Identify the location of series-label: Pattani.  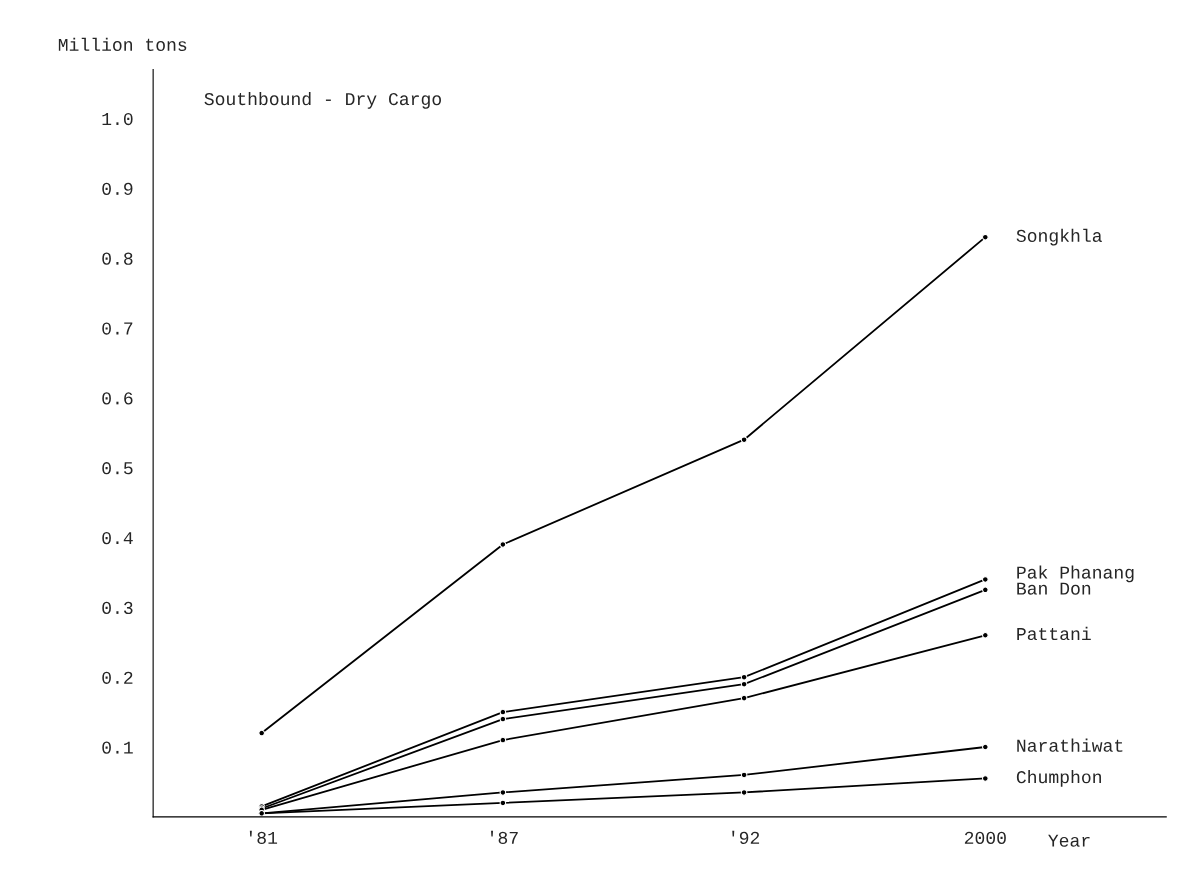
(1054, 633).